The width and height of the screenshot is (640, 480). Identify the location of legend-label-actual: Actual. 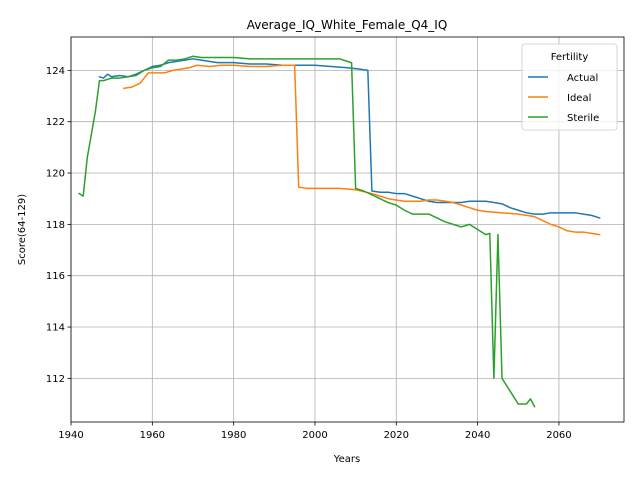
(582, 78).